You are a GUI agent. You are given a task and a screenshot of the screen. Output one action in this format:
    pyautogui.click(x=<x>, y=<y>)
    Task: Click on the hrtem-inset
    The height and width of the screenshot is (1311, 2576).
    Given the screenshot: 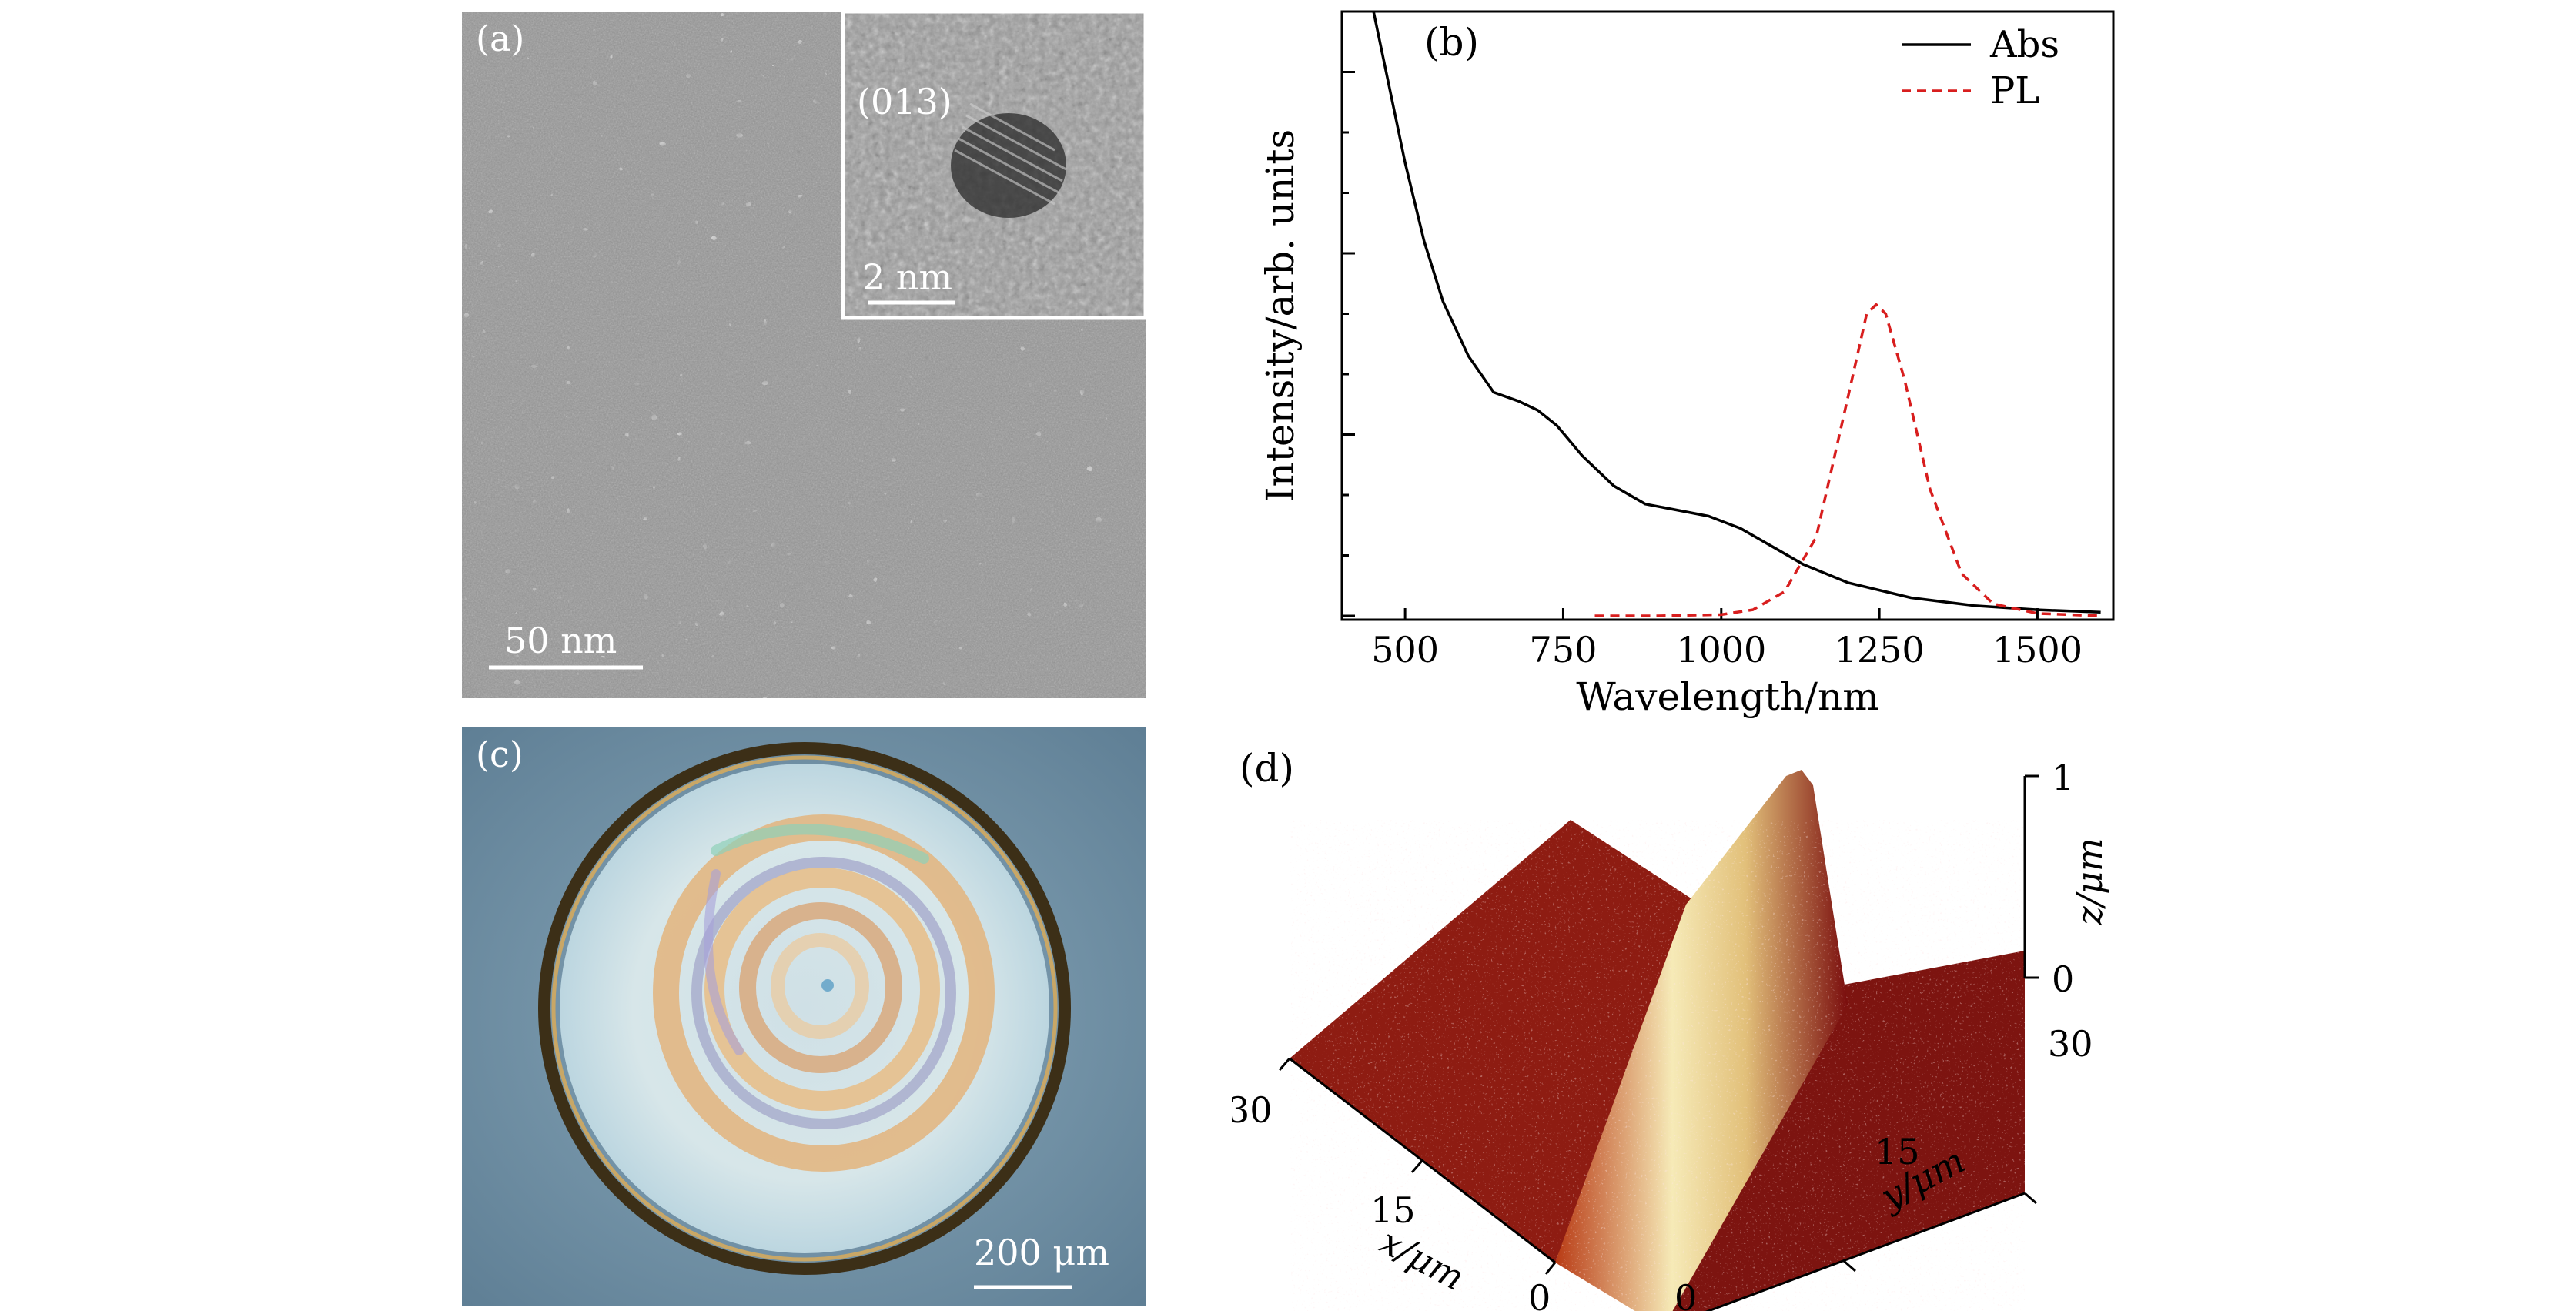 What is the action you would take?
    pyautogui.click(x=994, y=166)
    